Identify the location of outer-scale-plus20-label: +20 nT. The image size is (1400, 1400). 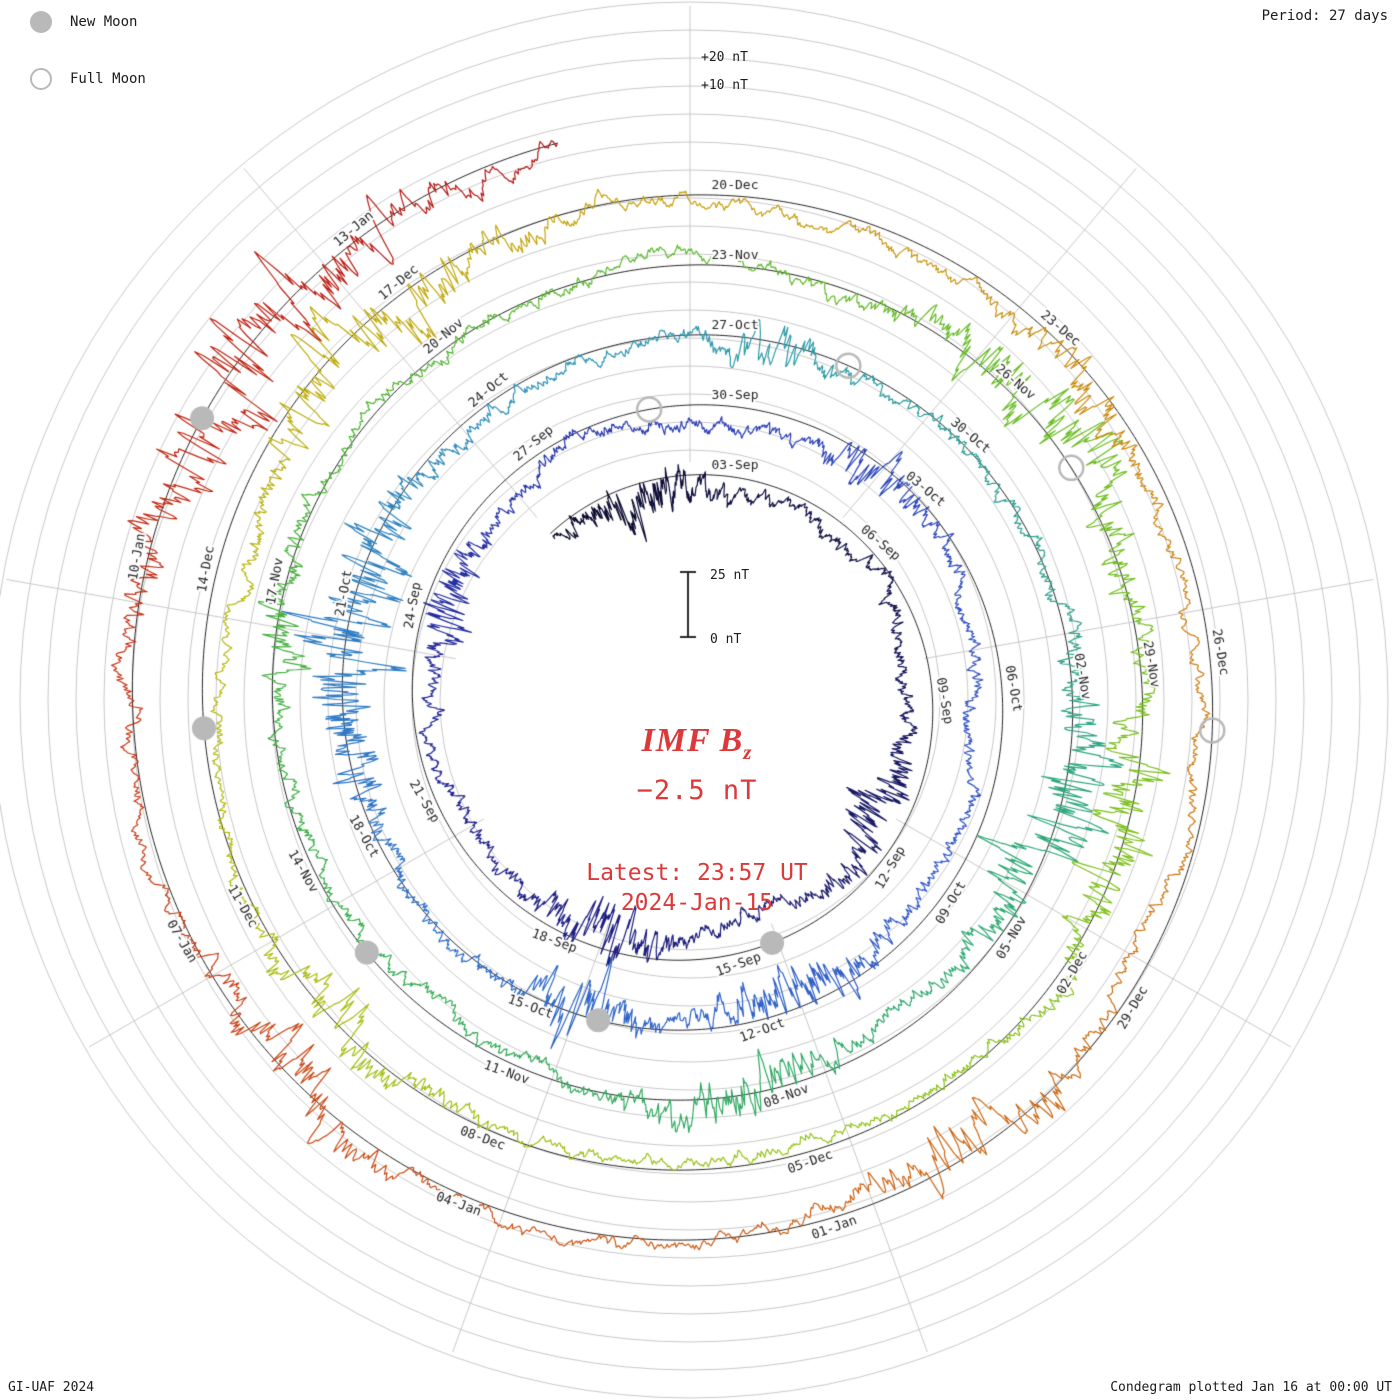
(724, 57).